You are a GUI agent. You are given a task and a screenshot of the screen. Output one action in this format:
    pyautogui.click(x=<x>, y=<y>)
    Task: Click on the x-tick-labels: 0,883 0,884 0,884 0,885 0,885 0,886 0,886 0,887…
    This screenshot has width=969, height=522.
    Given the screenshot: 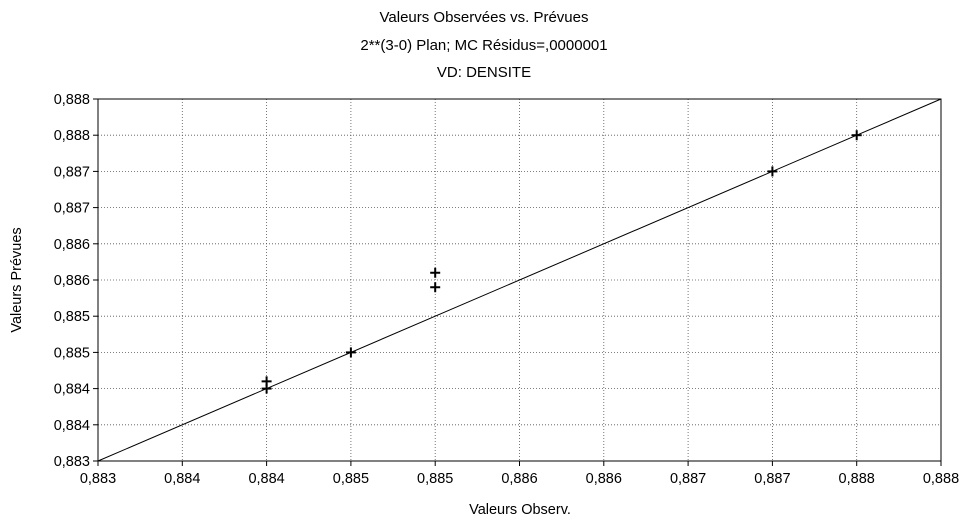 What is the action you would take?
    pyautogui.click(x=519, y=479)
    